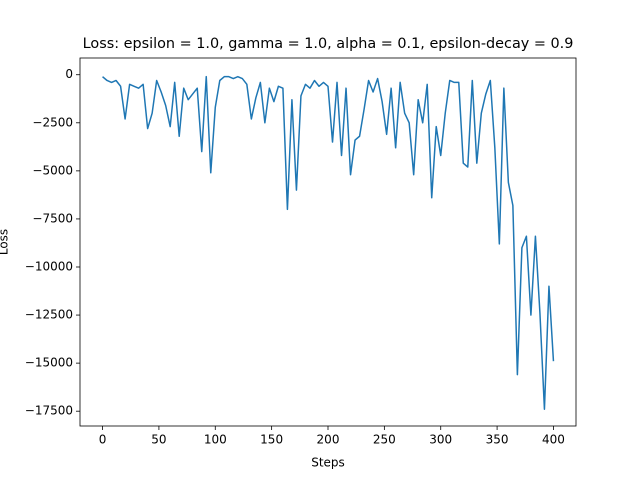 Image resolution: width=640 pixels, height=480 pixels. What do you see at coordinates (215, 440) in the screenshot?
I see `x-tick-label: 100` at bounding box center [215, 440].